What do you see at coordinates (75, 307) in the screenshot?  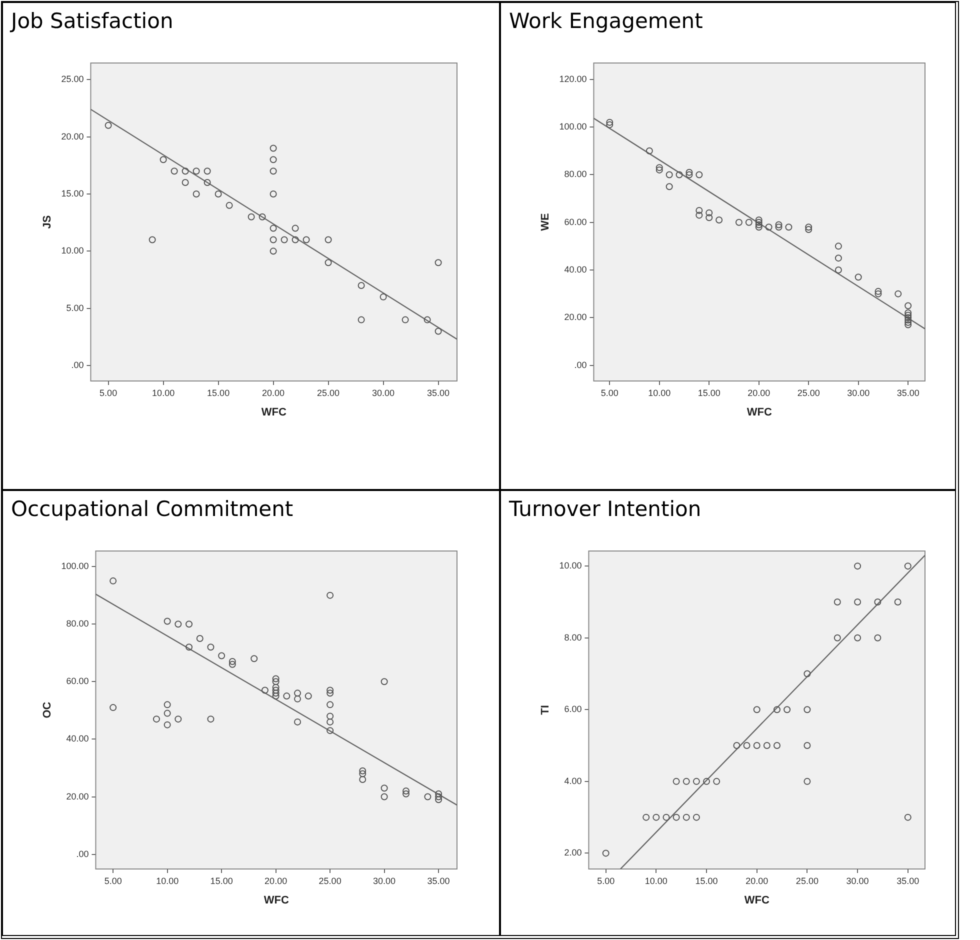 I see `y-tick-label: 5.00` at bounding box center [75, 307].